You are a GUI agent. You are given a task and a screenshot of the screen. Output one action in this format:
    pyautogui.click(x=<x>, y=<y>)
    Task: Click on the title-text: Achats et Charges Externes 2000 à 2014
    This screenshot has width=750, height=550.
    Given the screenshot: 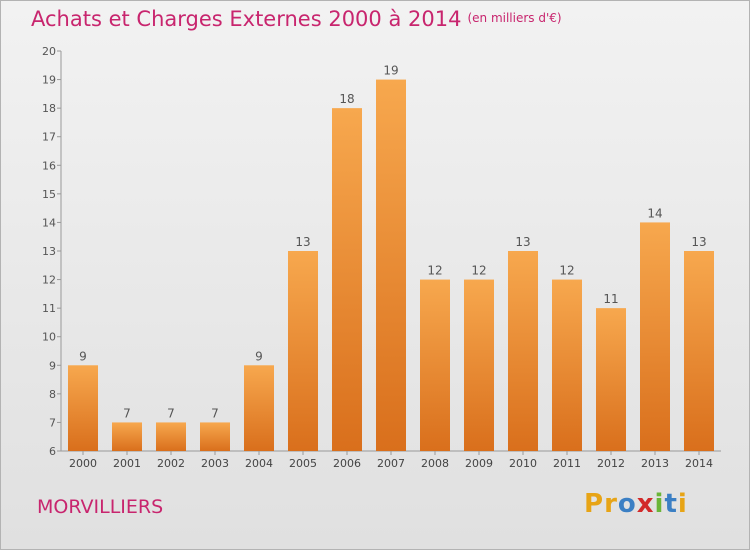 What is the action you would take?
    pyautogui.click(x=246, y=19)
    